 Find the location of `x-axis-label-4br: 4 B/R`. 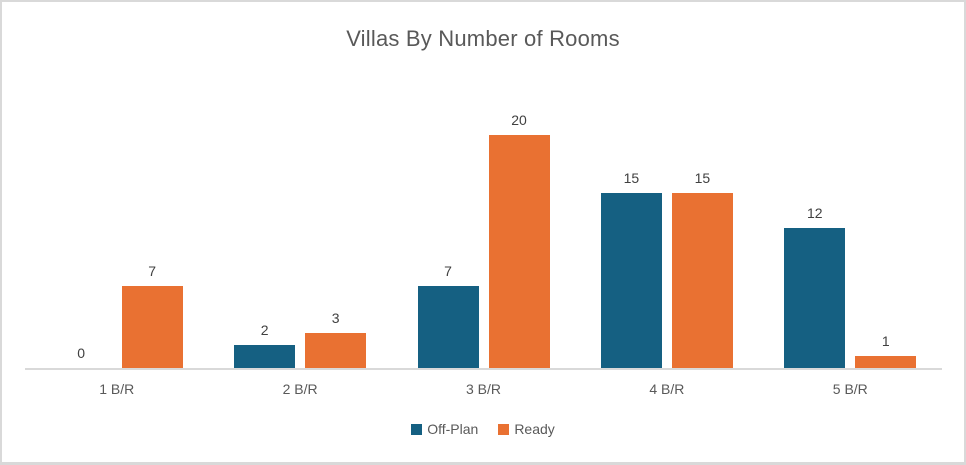

x-axis-label-4br: 4 B/R is located at coordinates (667, 389).